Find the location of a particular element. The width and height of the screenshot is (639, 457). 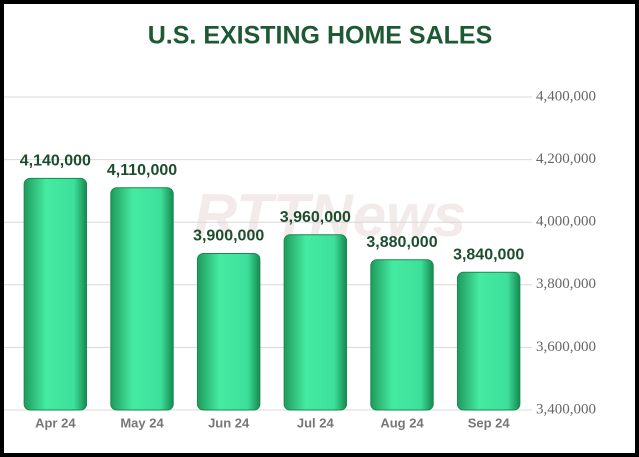

x-tick-label: Sep 24 is located at coordinates (489, 422).